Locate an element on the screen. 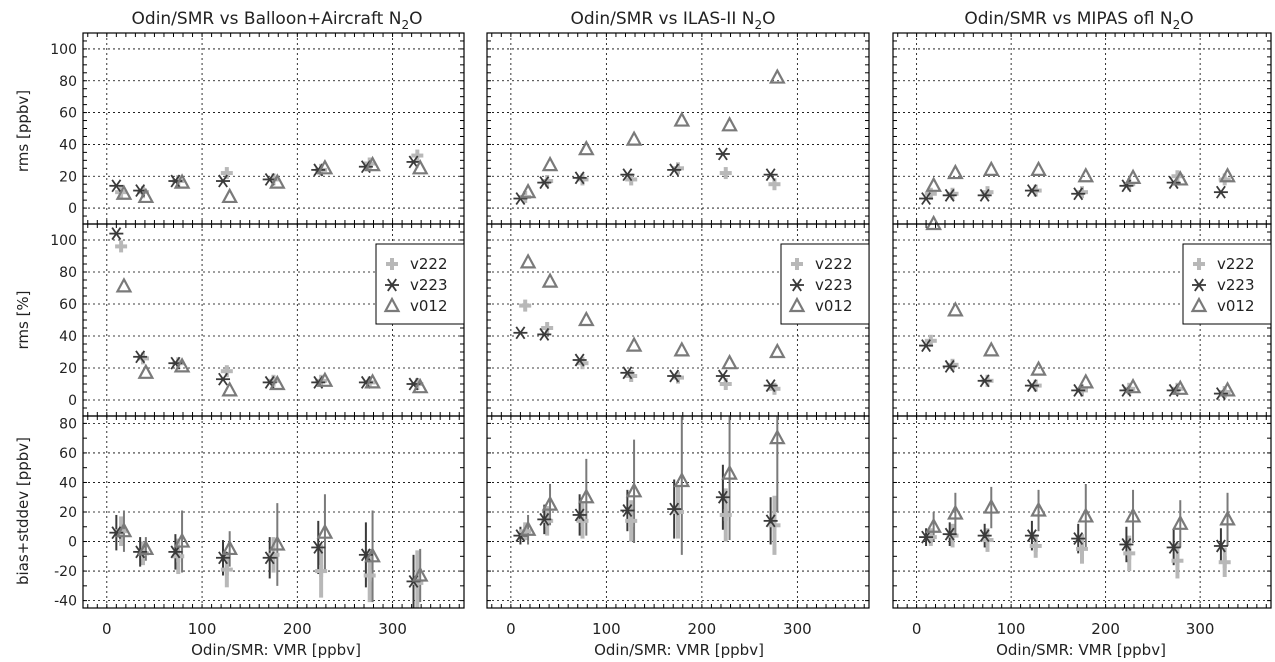 The image size is (1275, 662). y-tick-label: 20 is located at coordinates (68, 513).